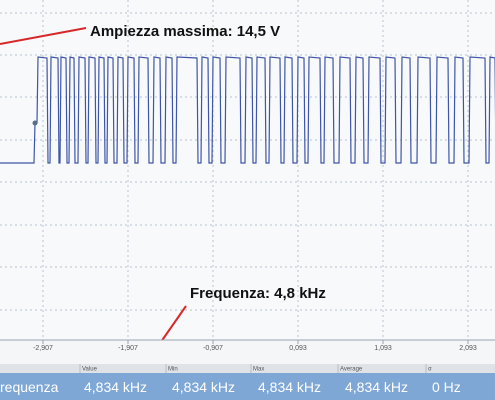  I want to click on x-tick-label: -1,907, so click(128, 348).